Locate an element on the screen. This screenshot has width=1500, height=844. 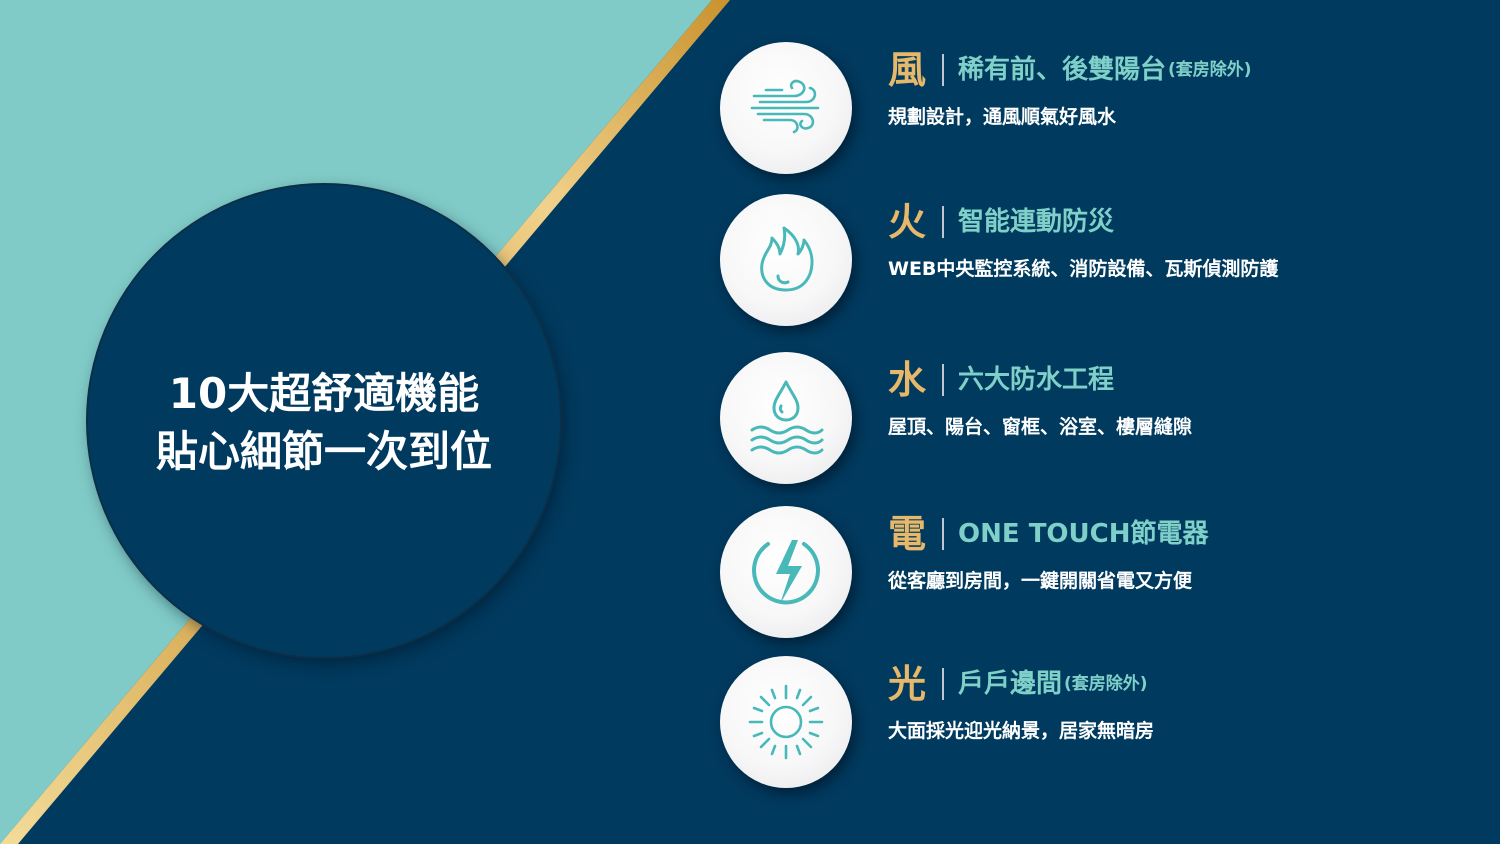
feature-description: 屋頂、陽台、窗框、浴室、樓層縫隙 is located at coordinates (1040, 427).